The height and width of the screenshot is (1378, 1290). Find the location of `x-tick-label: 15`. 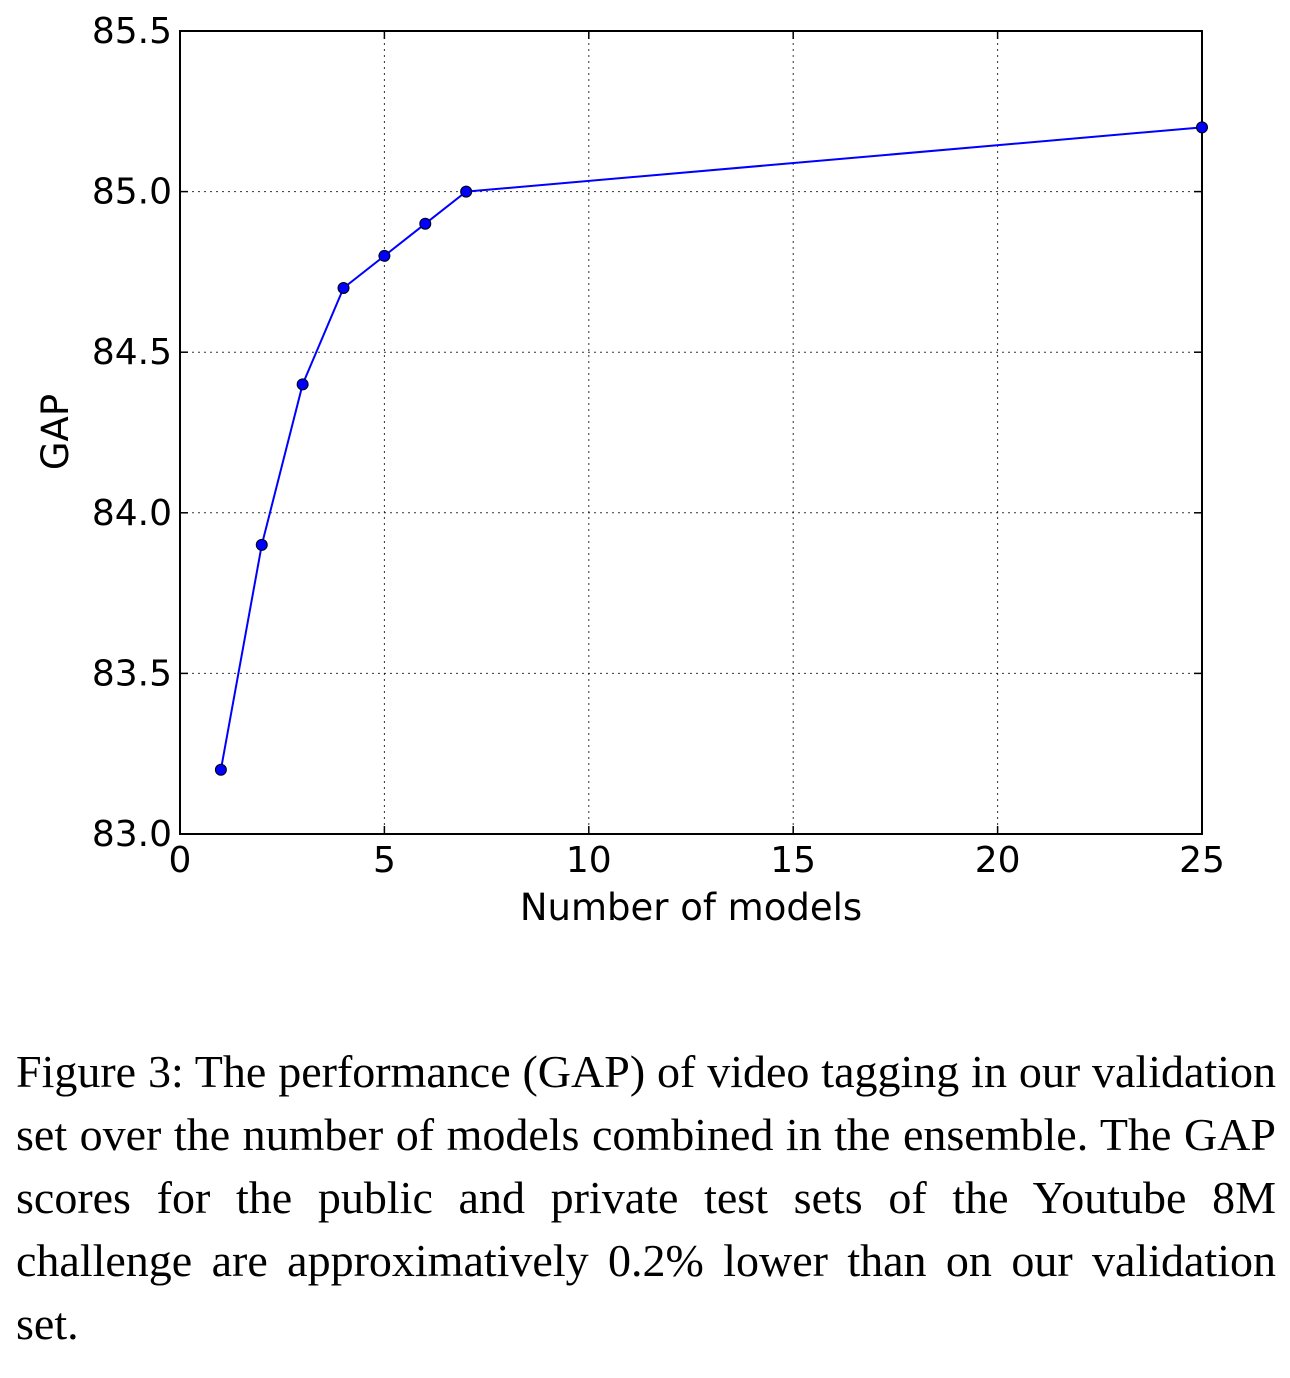

x-tick-label: 15 is located at coordinates (793, 860).